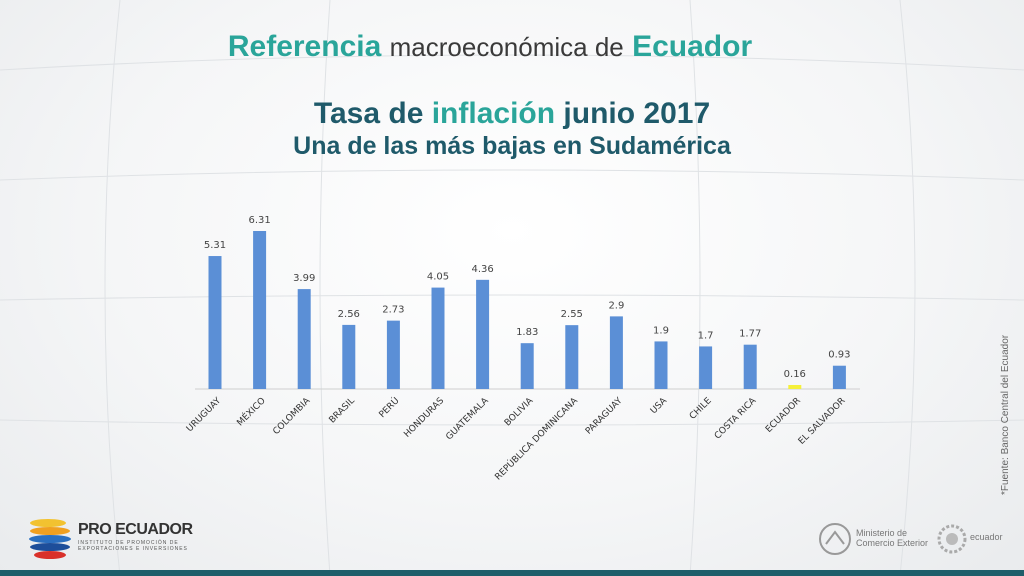 The image size is (1024, 576). I want to click on category-label: USA, so click(659, 405).